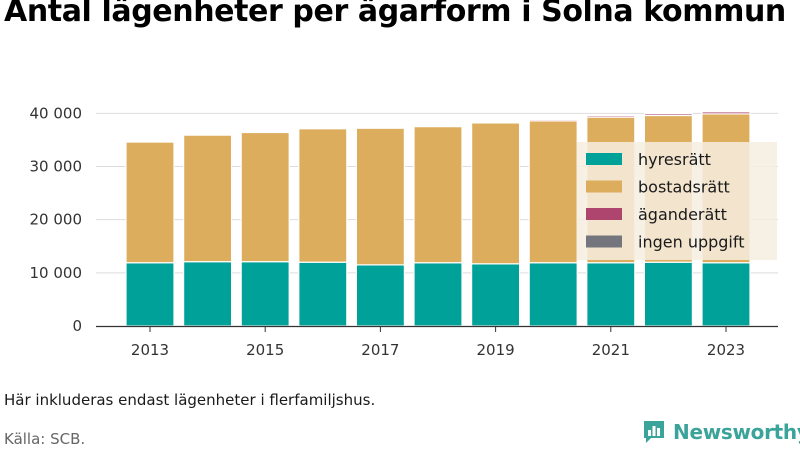 Image resolution: width=800 pixels, height=450 pixels. I want to click on bar-chart-logo-icon, so click(654, 432).